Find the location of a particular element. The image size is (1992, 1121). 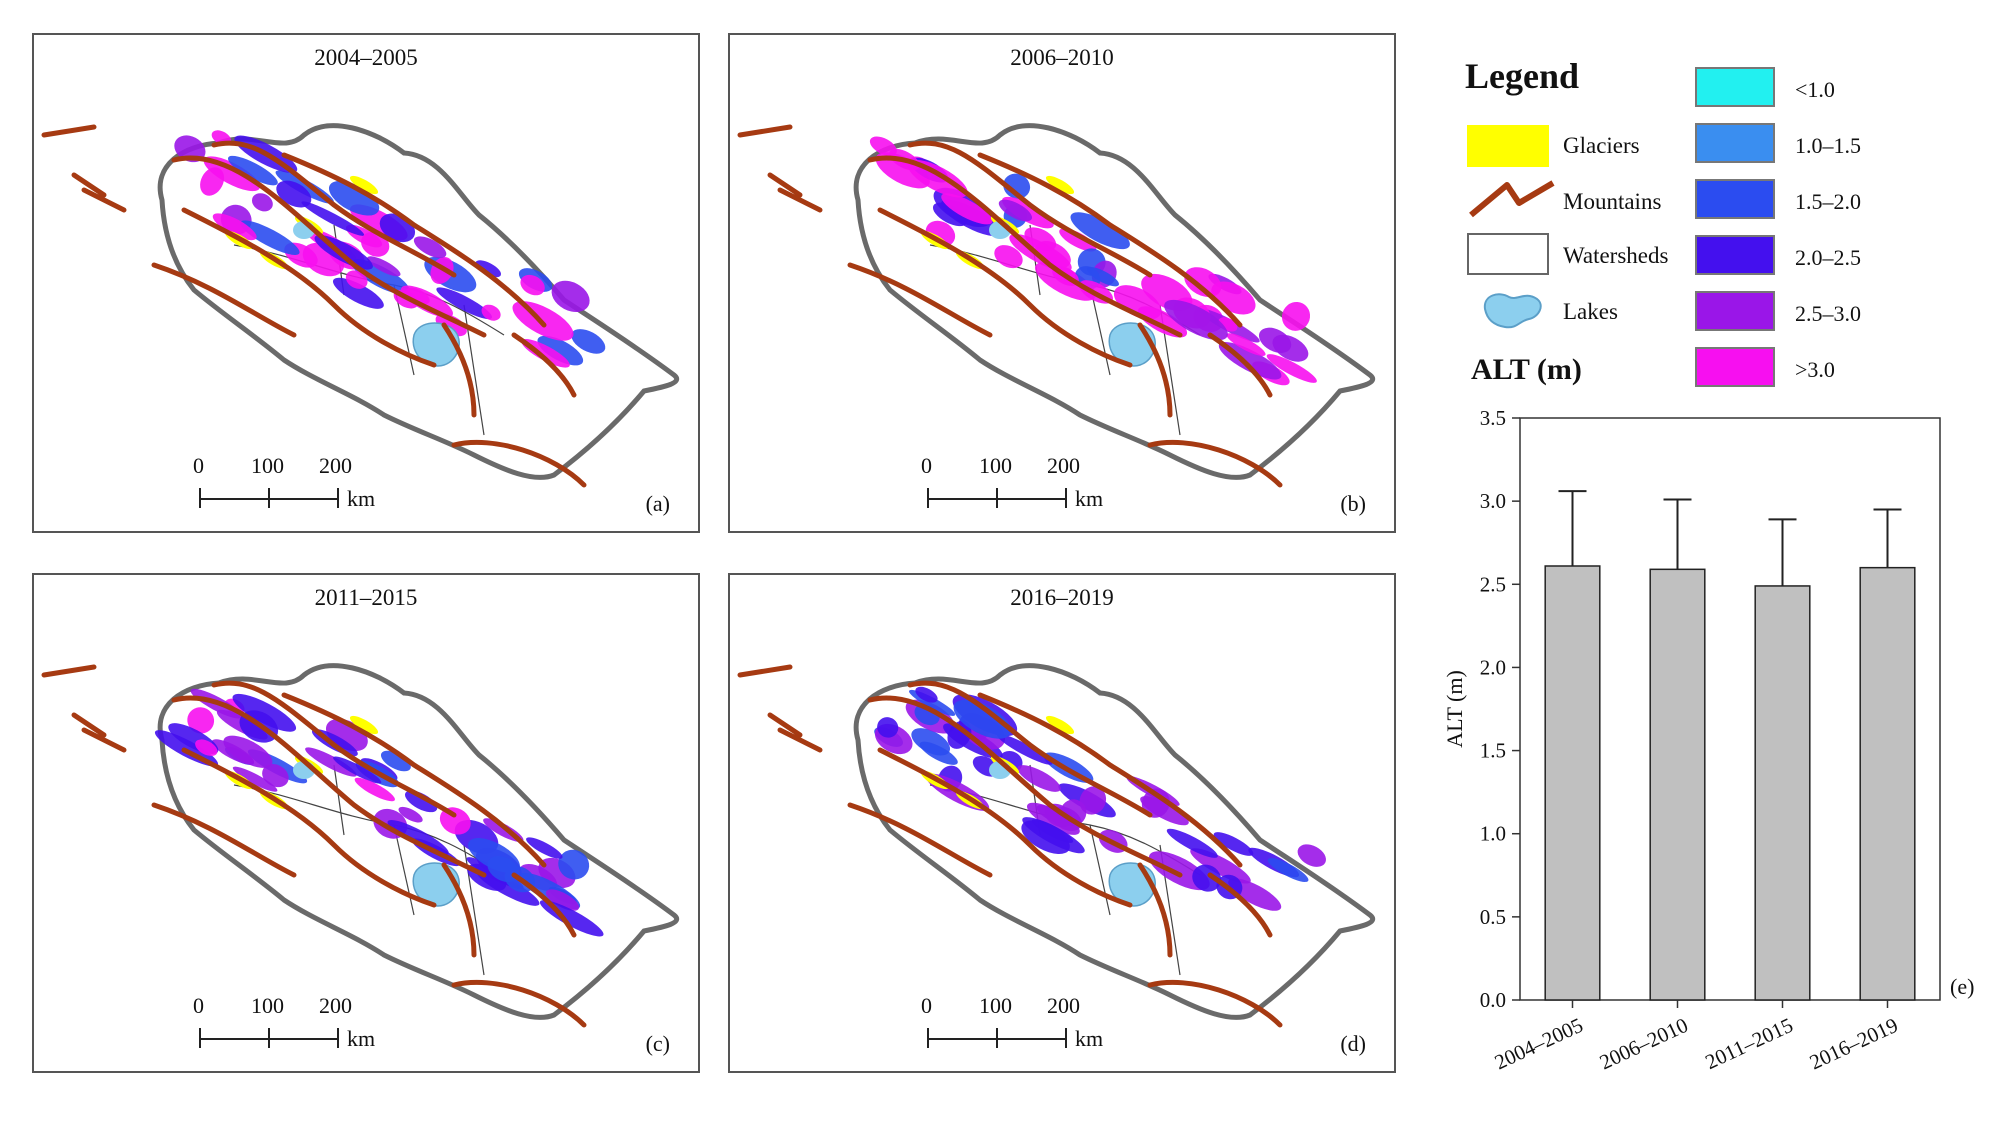

legend-class-label: 2.0–2.5 is located at coordinates (1828, 257).